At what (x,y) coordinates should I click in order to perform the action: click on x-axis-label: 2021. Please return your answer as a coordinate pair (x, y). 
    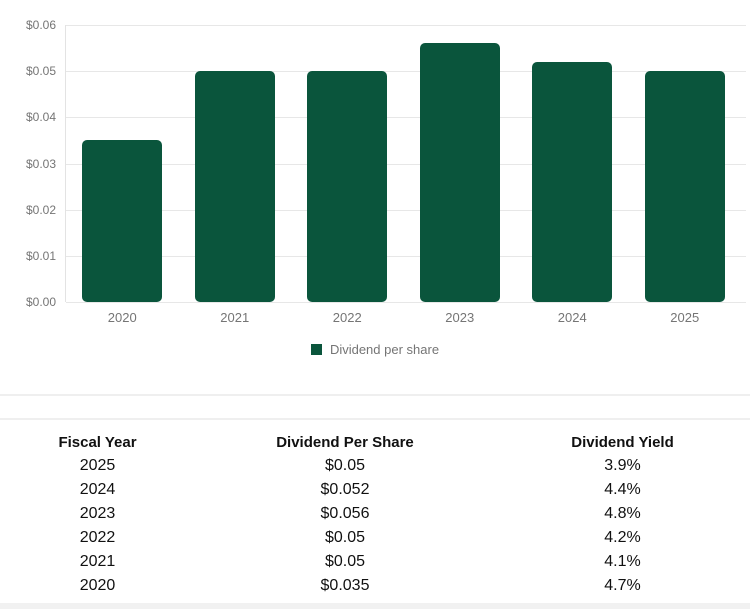
    Looking at the image, I should click on (235, 317).